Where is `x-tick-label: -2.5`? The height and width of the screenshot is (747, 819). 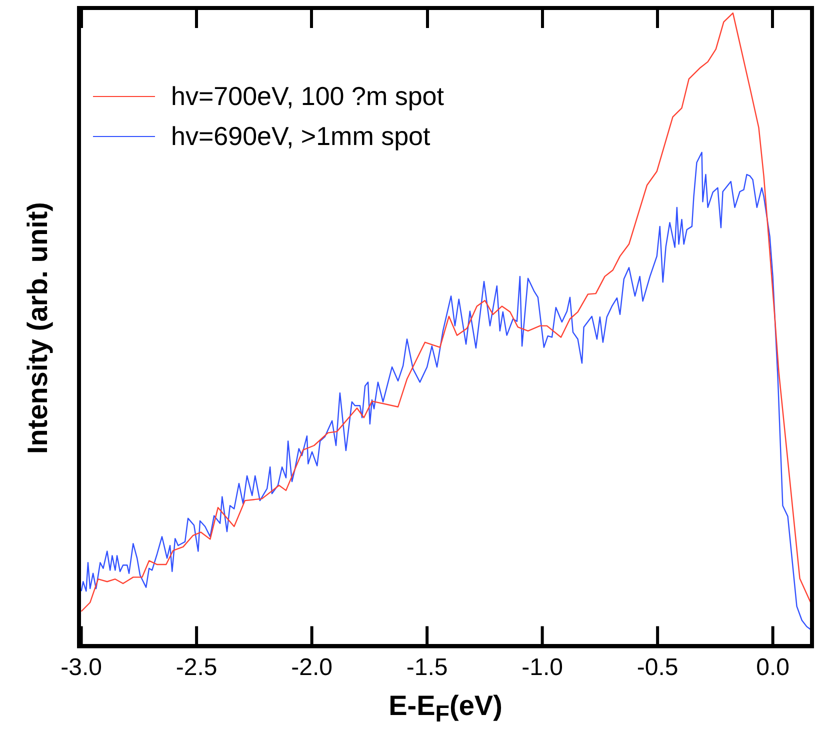 x-tick-label: -2.5 is located at coordinates (197, 668).